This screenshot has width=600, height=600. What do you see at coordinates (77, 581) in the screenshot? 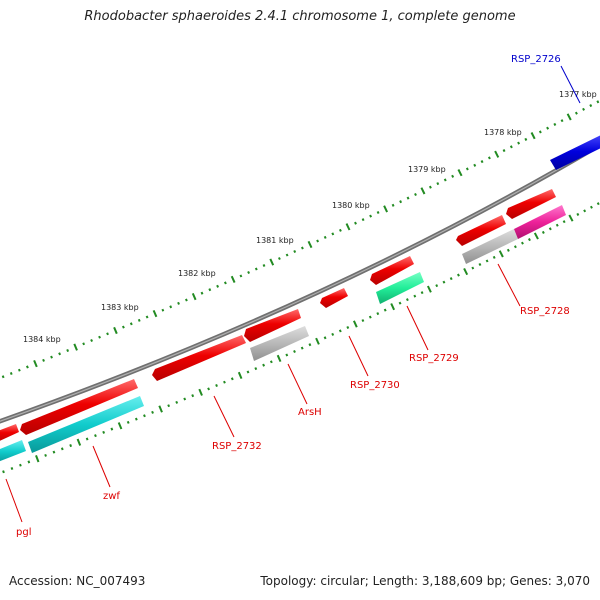
I see `accession-text: Accession: NC_007493` at bounding box center [77, 581].